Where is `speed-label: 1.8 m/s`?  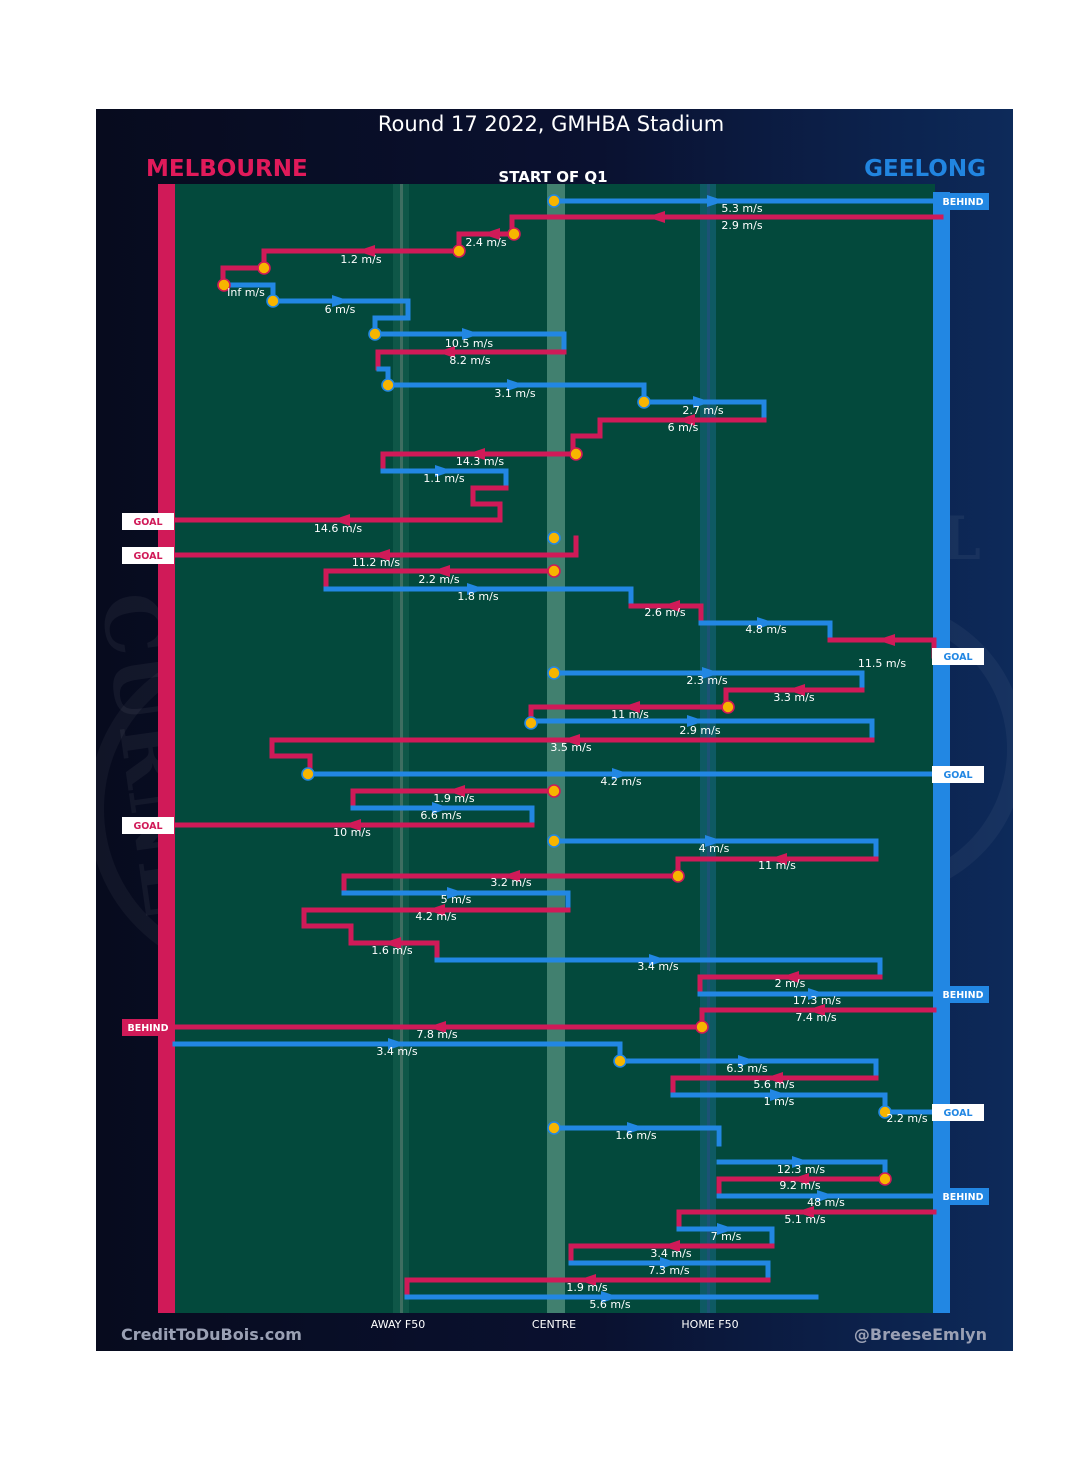 speed-label: 1.8 m/s is located at coordinates (477, 596).